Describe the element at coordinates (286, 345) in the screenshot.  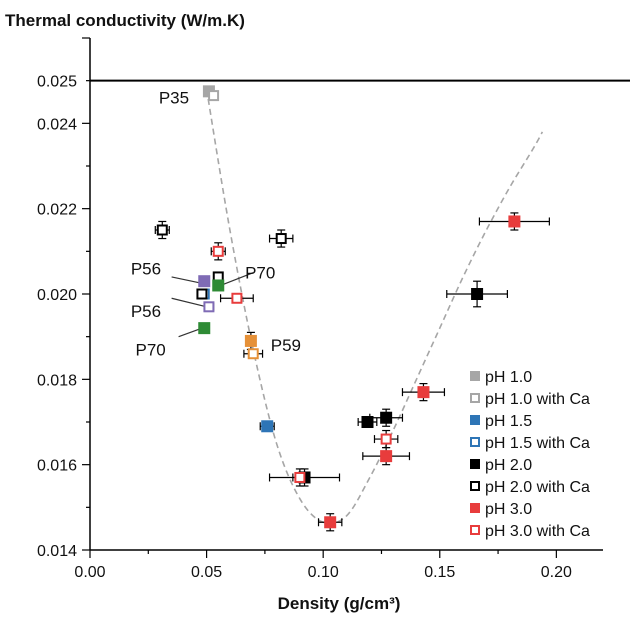
I see `point-annotation: P59` at that location.